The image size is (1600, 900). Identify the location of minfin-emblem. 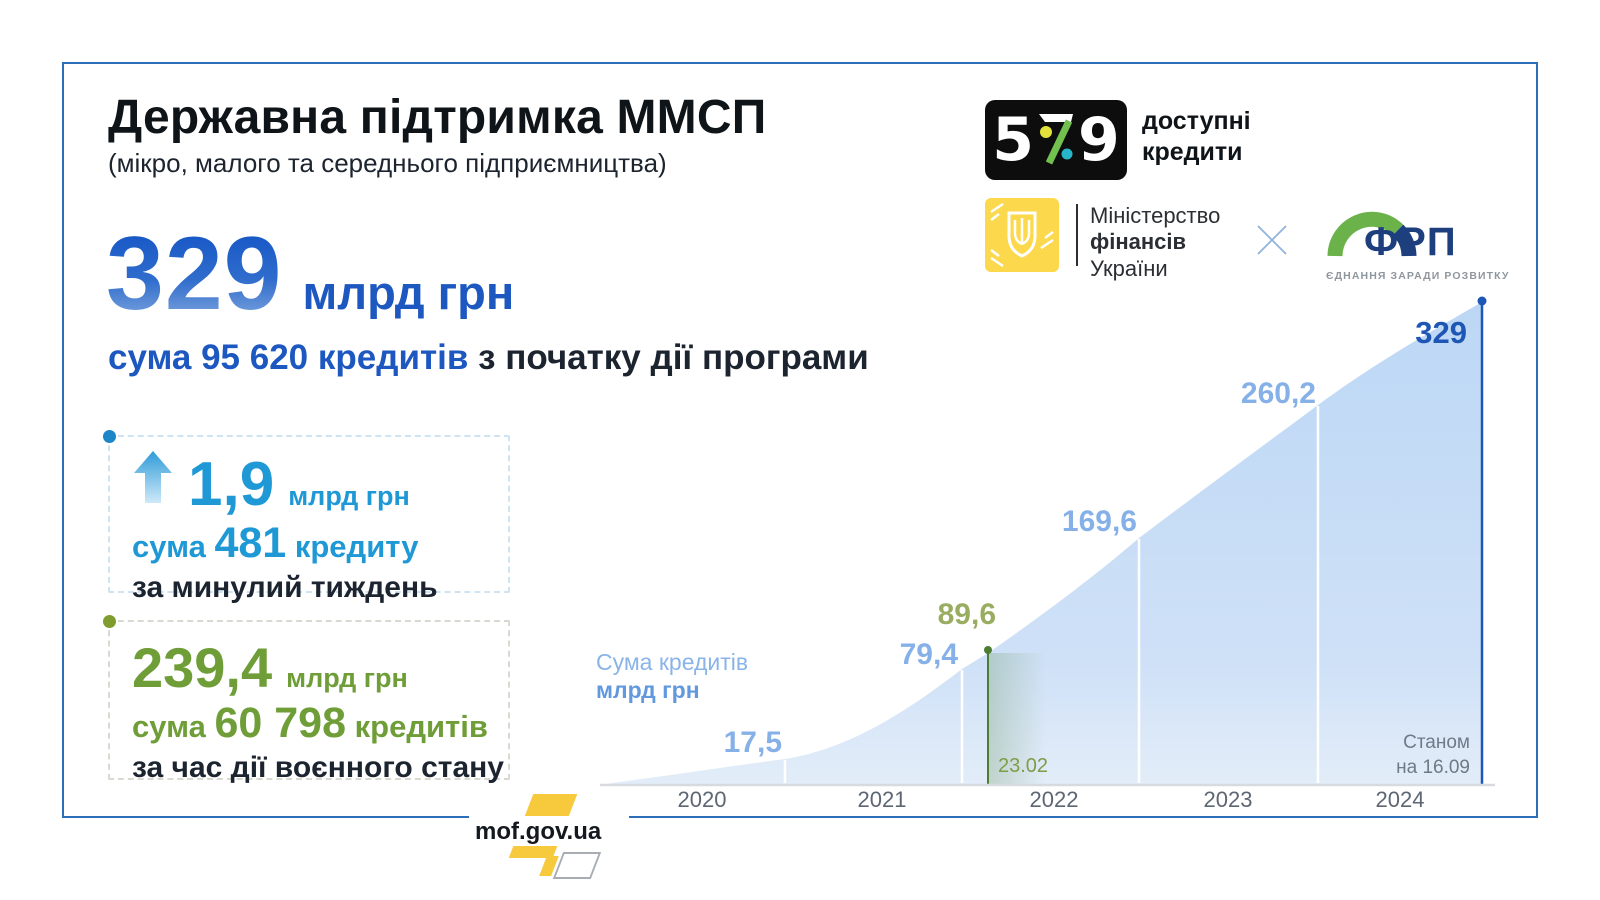
(1022, 235).